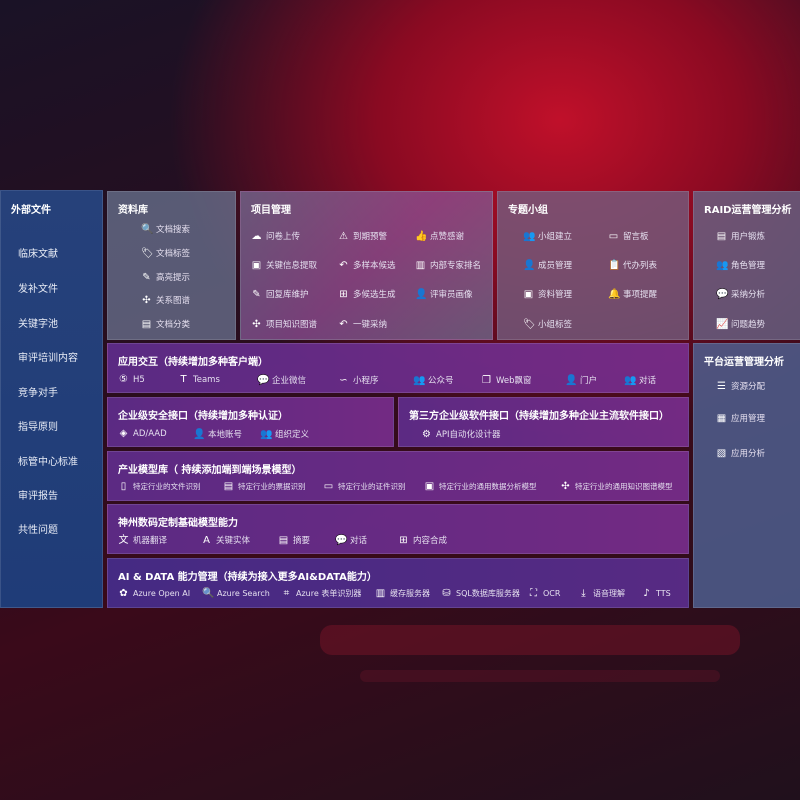 The width and height of the screenshot is (800, 800). Describe the element at coordinates (740, 265) in the screenshot. I see `raid-item: 👥 角色管理` at that location.